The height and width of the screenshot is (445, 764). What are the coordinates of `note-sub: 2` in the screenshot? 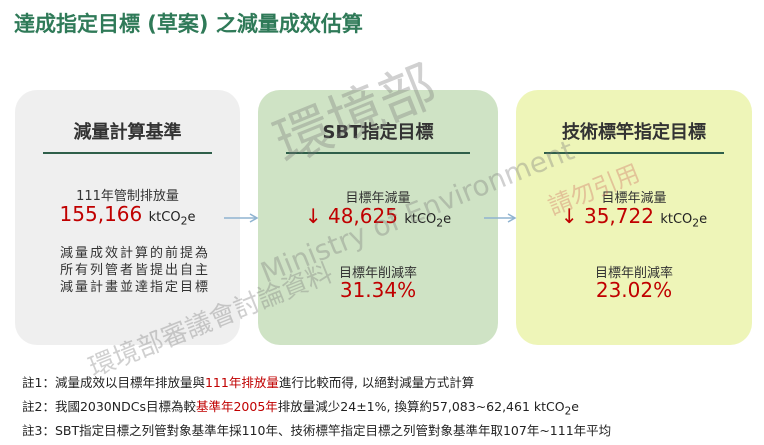 It's located at (568, 411).